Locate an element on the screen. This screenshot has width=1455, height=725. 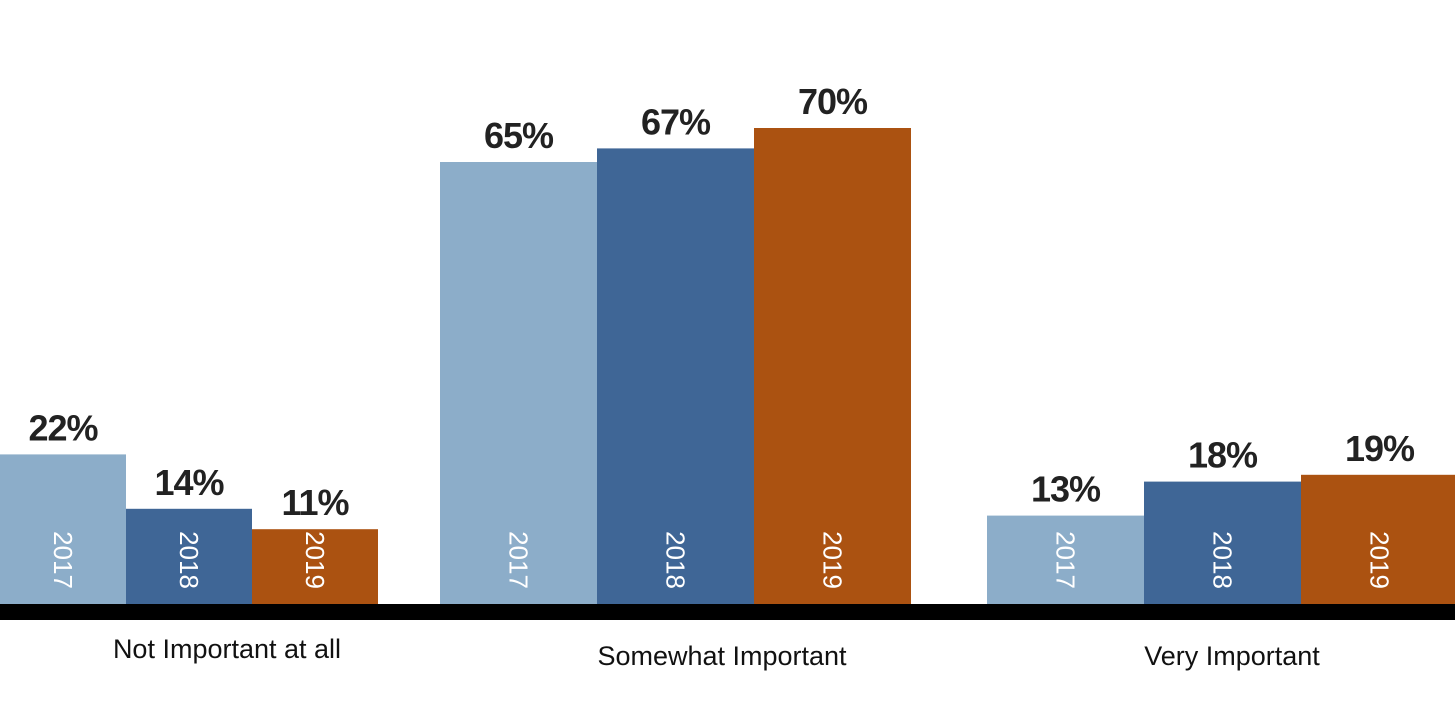
year-label-somewhat-important-2018: 2018 is located at coordinates (676, 560).